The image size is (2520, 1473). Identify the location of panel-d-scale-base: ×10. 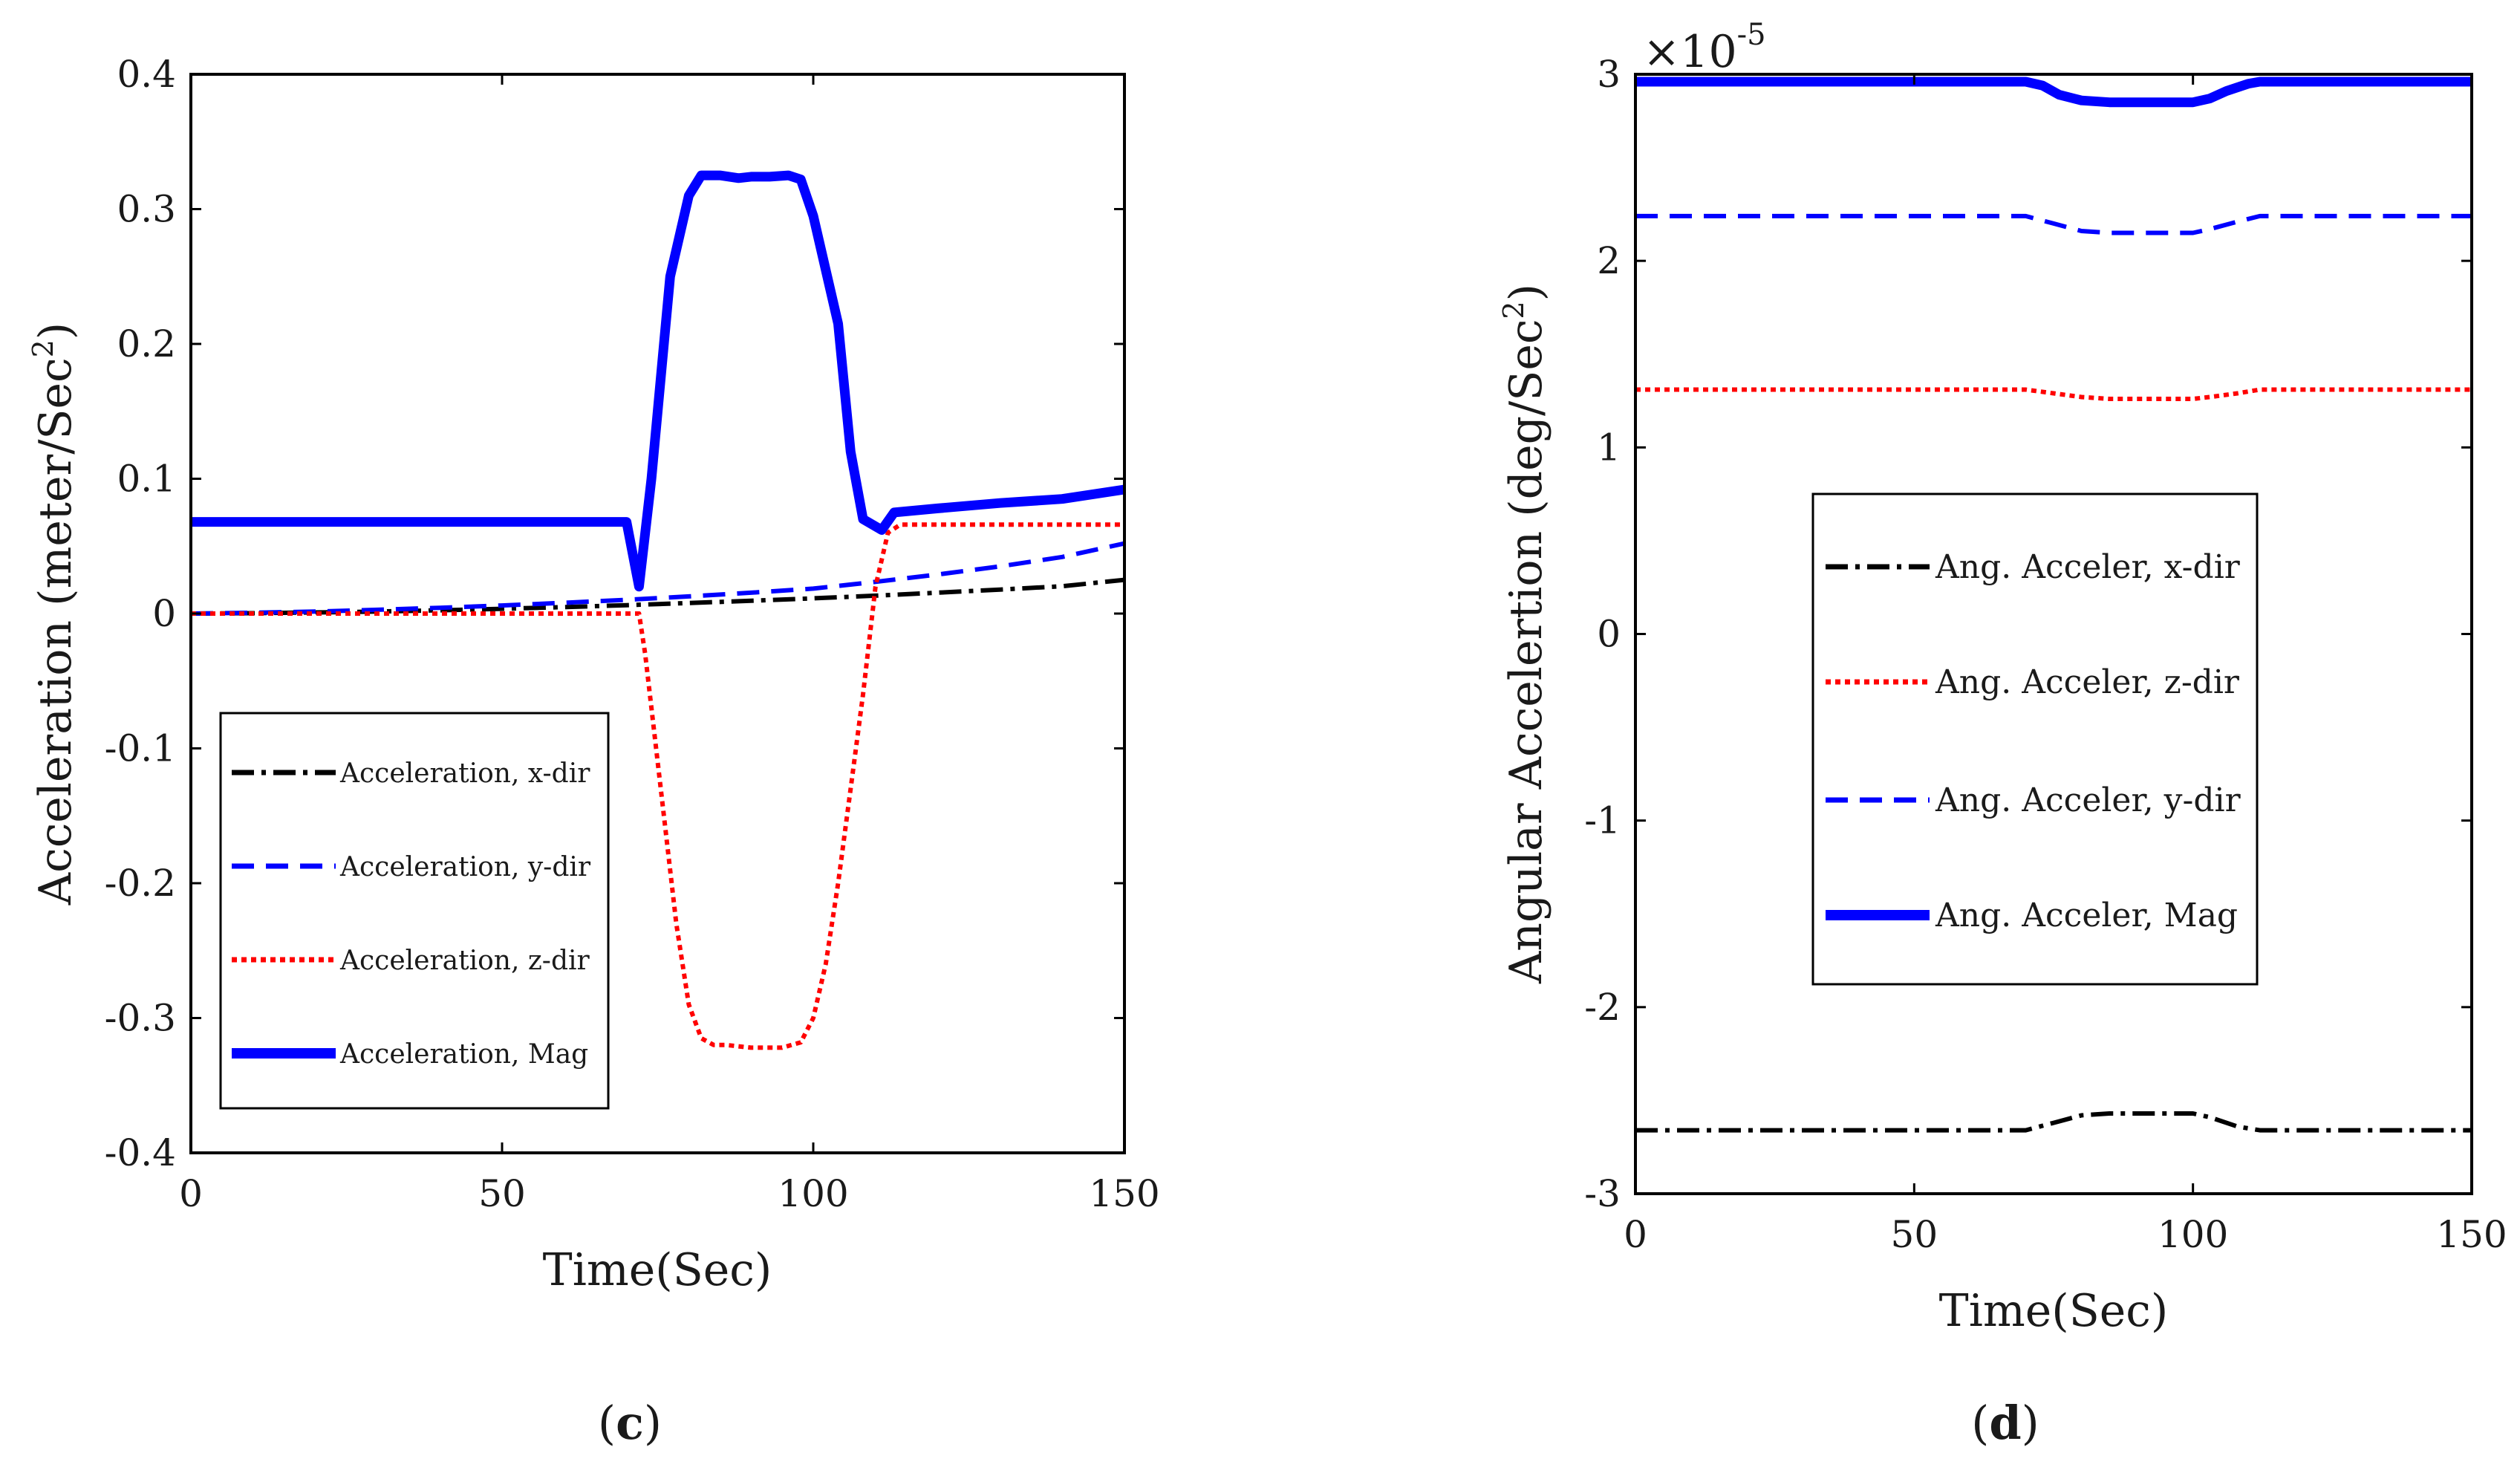
(1690, 52).